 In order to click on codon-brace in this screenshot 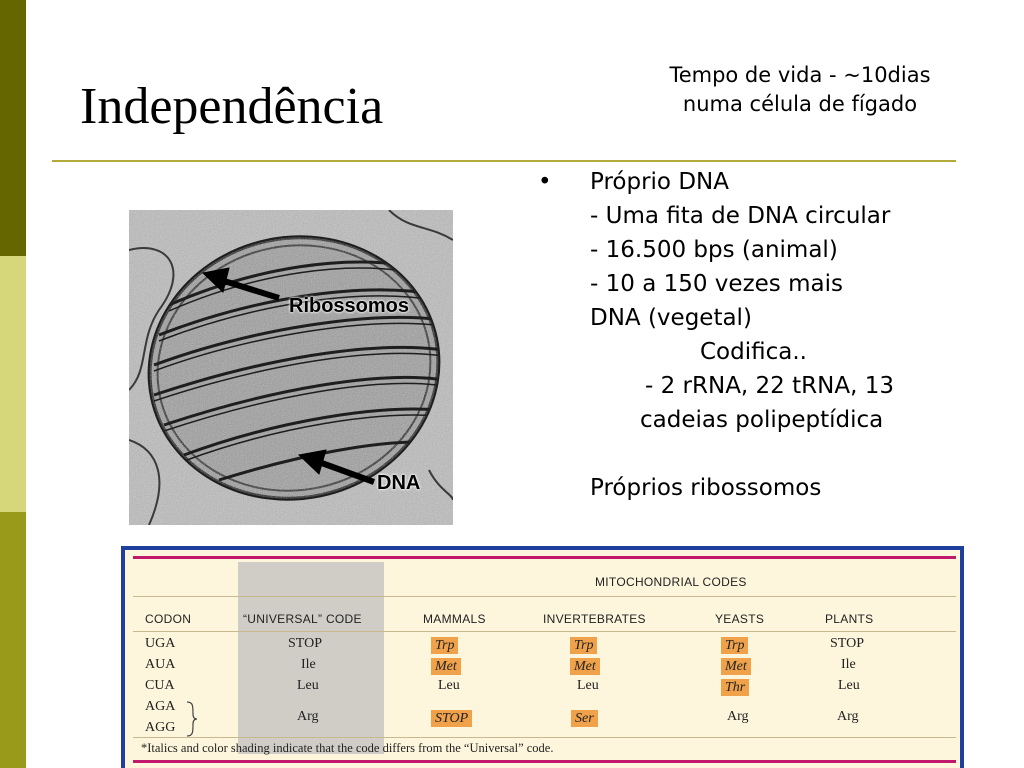, I will do `click(192, 719)`.